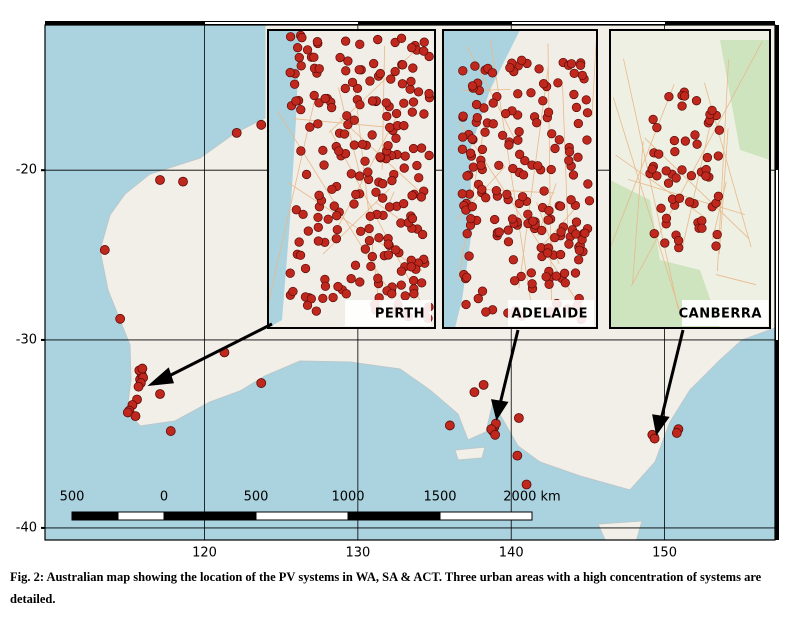 The width and height of the screenshot is (800, 625). What do you see at coordinates (470, 453) in the screenshot?
I see `kangaroo-island` at bounding box center [470, 453].